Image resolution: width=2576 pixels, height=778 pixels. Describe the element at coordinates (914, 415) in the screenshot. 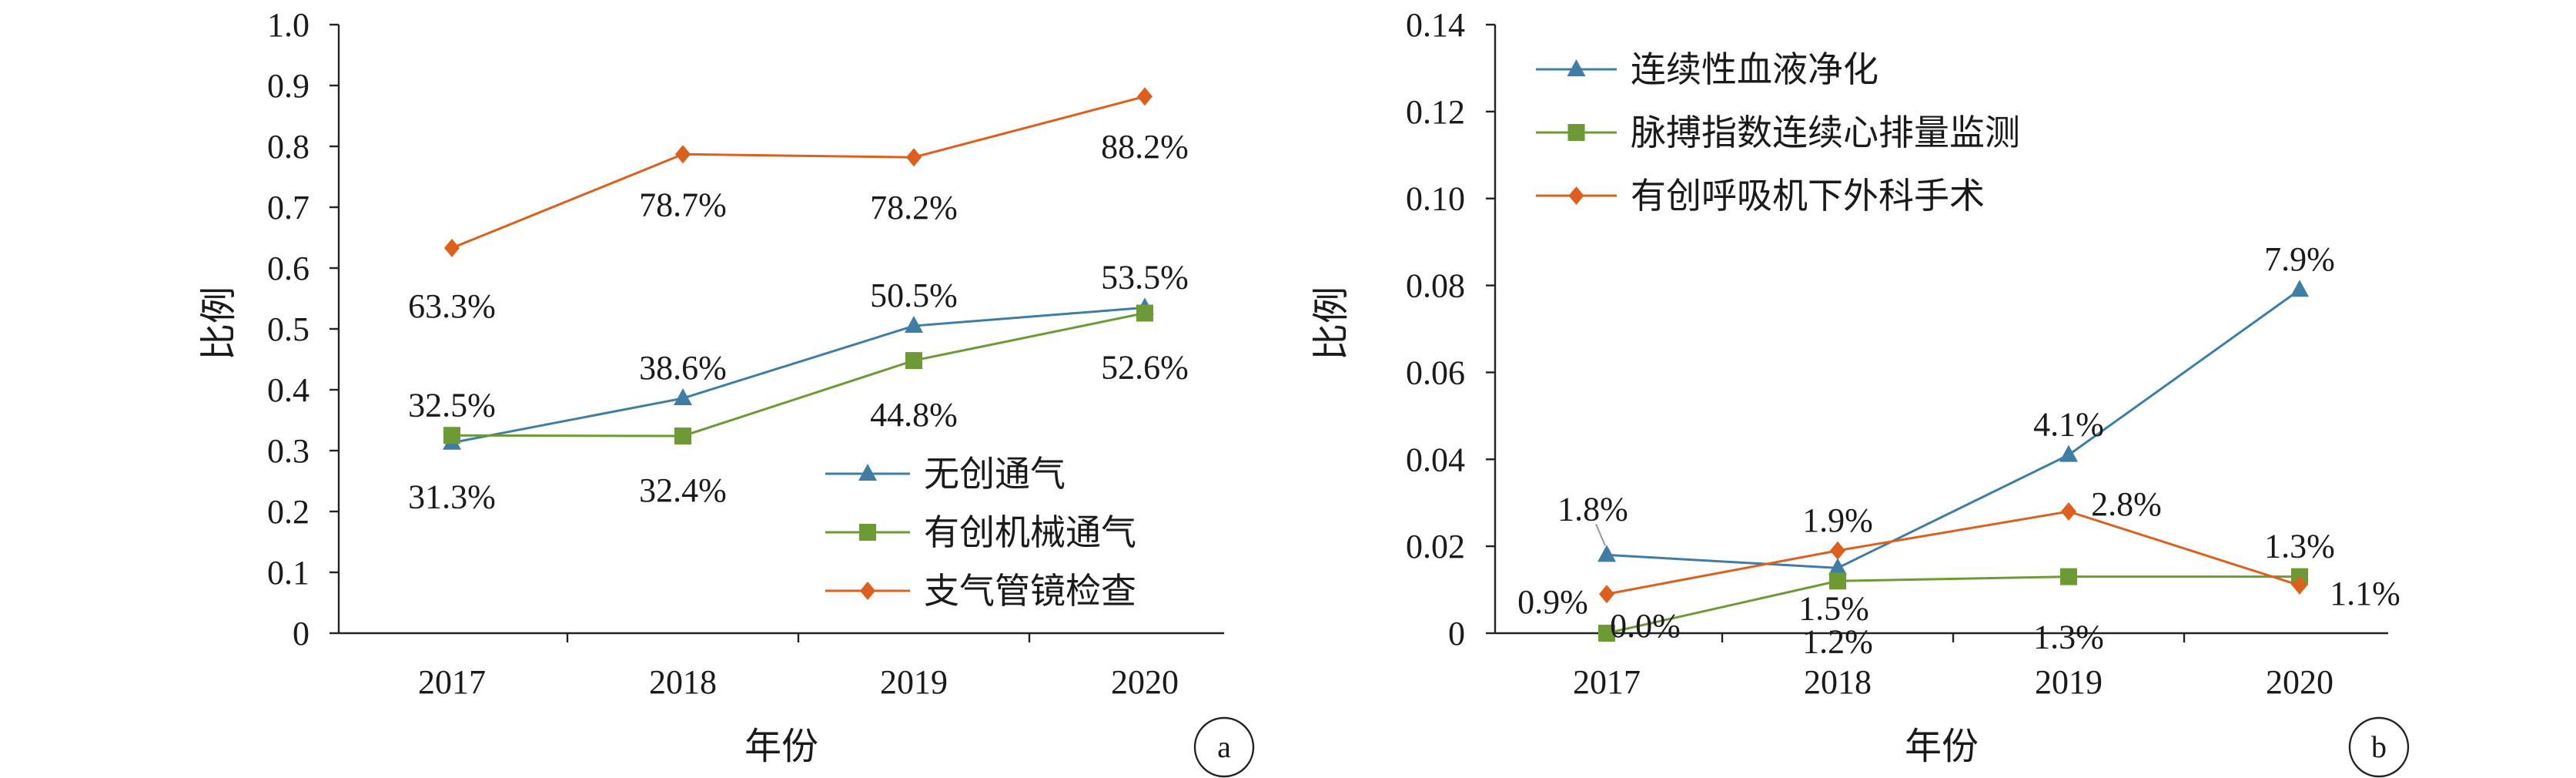

I see `data-label: 44.8%` at that location.